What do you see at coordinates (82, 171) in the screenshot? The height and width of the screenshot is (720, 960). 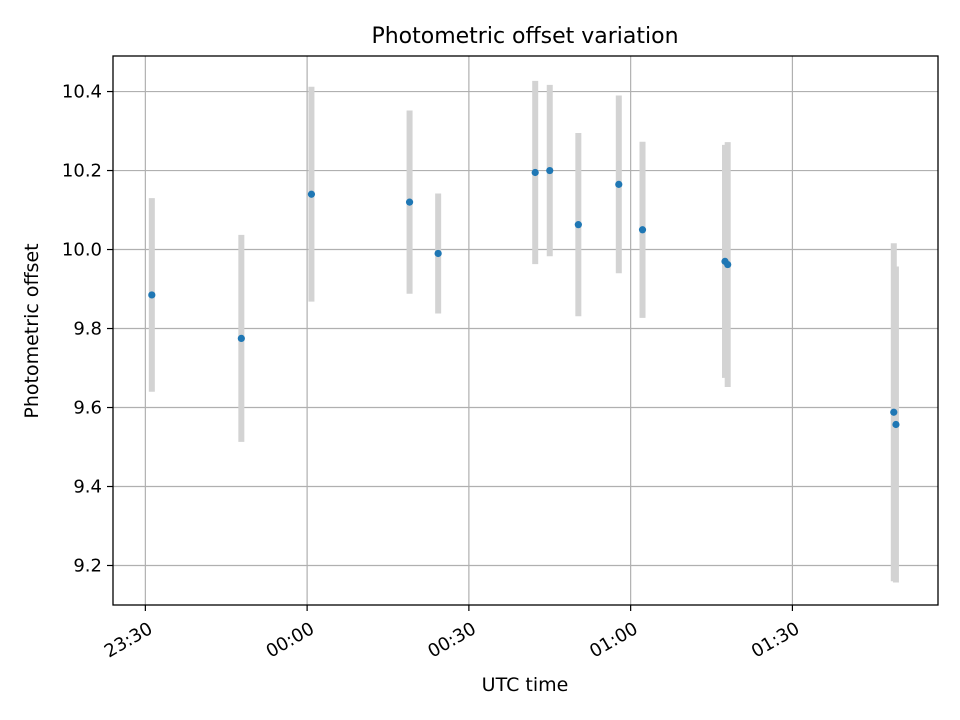 I see `y-tick-label: 10.2` at bounding box center [82, 171].